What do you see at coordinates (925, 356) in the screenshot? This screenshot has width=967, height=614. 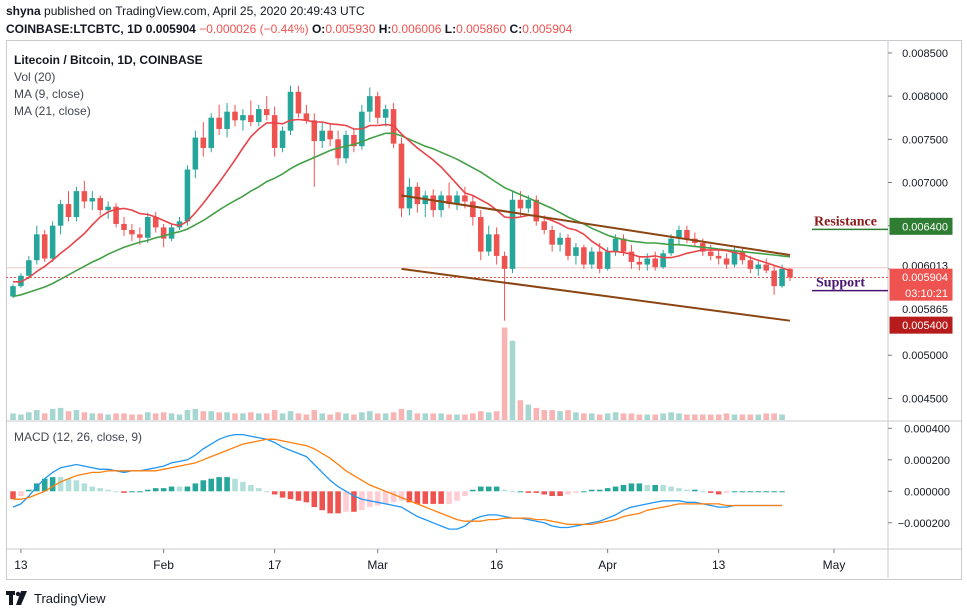 I see `price-tick-label: 0.005000` at bounding box center [925, 356].